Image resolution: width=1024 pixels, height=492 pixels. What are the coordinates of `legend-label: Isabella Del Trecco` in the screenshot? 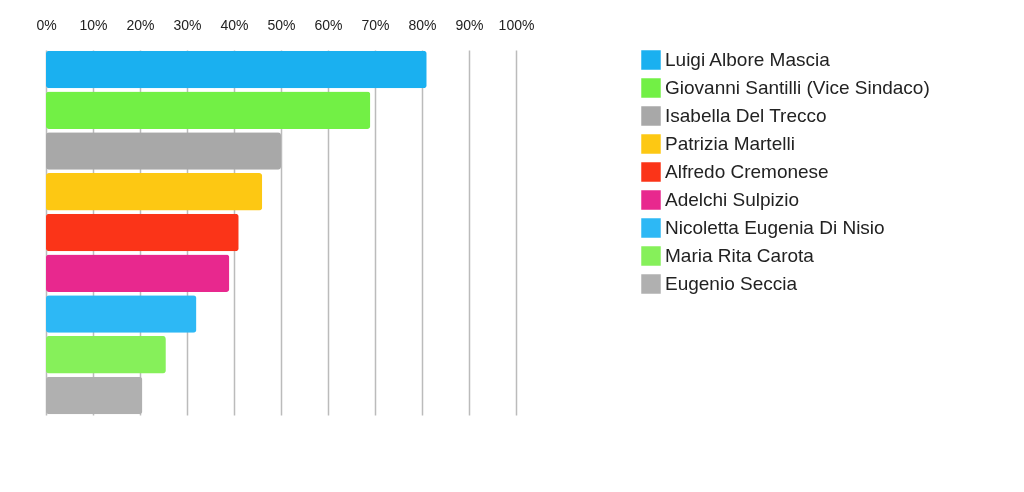 It's located at (746, 115).